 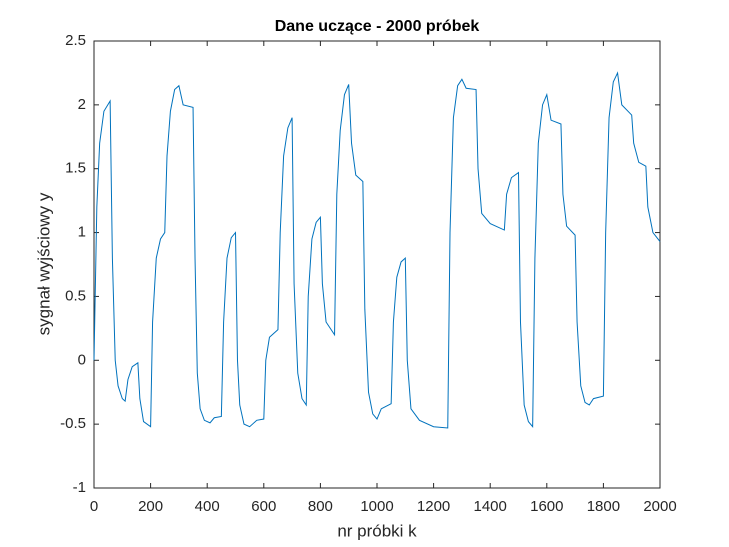 What do you see at coordinates (150, 506) in the screenshot?
I see `x-tick-label: 200` at bounding box center [150, 506].